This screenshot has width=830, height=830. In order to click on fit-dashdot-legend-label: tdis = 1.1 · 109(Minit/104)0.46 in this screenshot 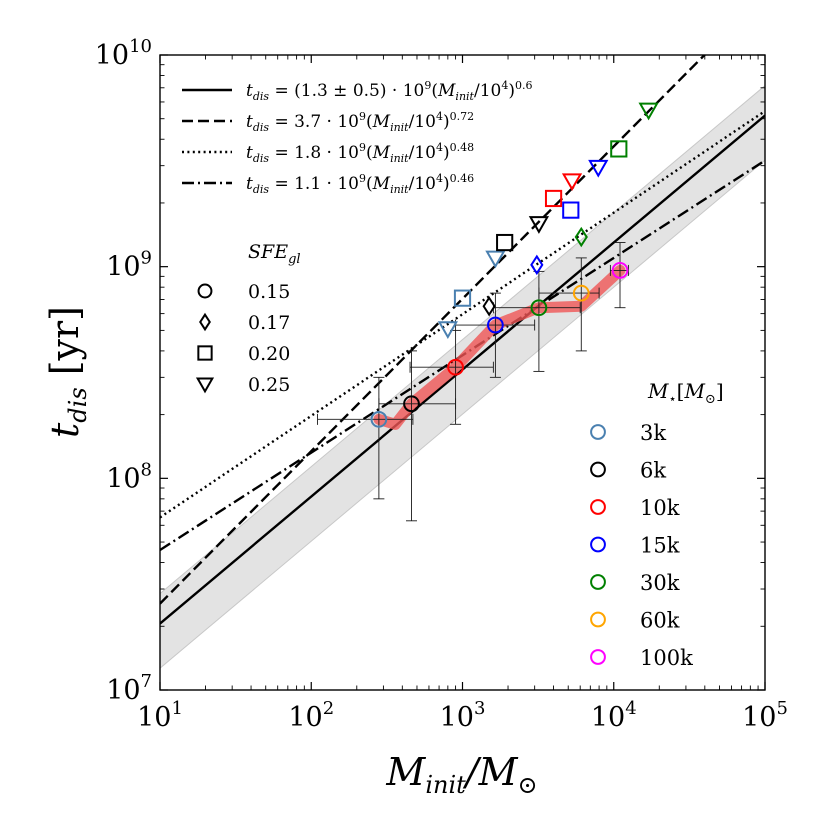, I will do `click(360, 184)`.